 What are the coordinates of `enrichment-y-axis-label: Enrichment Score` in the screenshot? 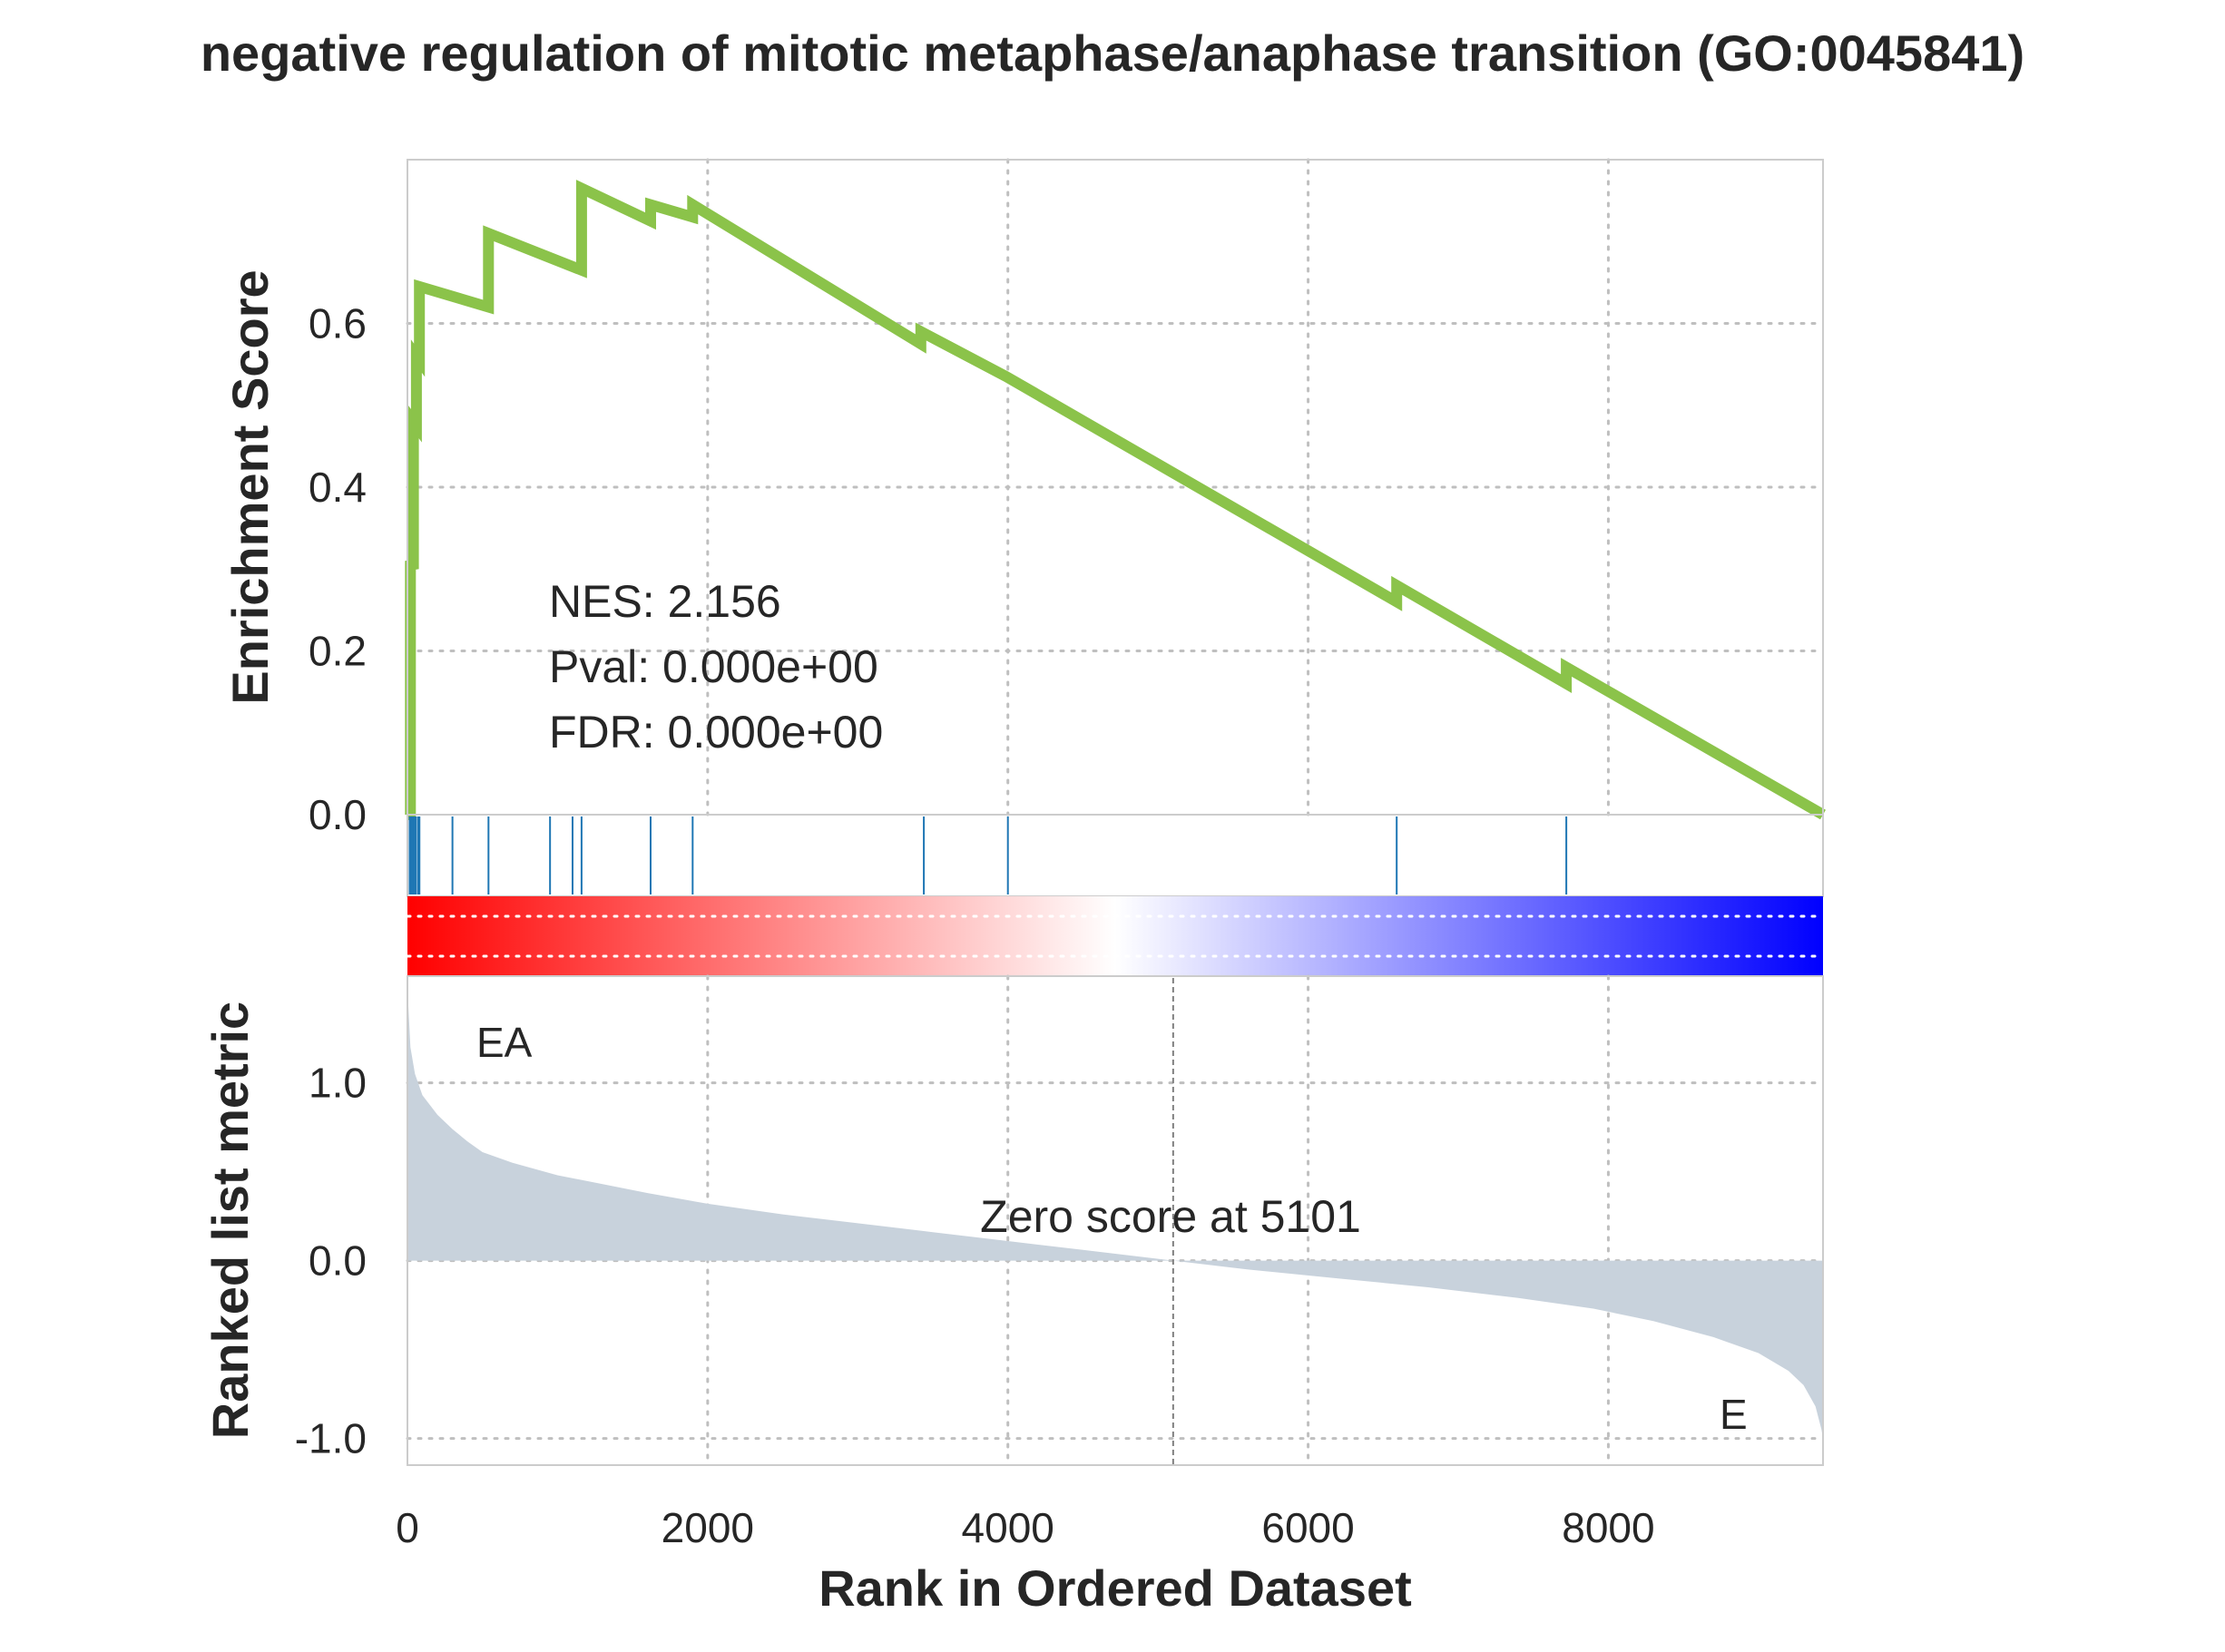 It's located at (250, 486).